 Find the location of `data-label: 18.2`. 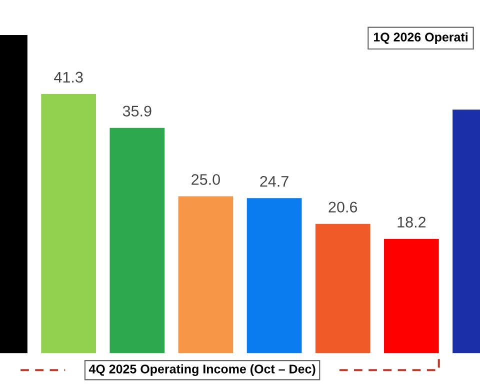

data-label: 18.2 is located at coordinates (412, 222).